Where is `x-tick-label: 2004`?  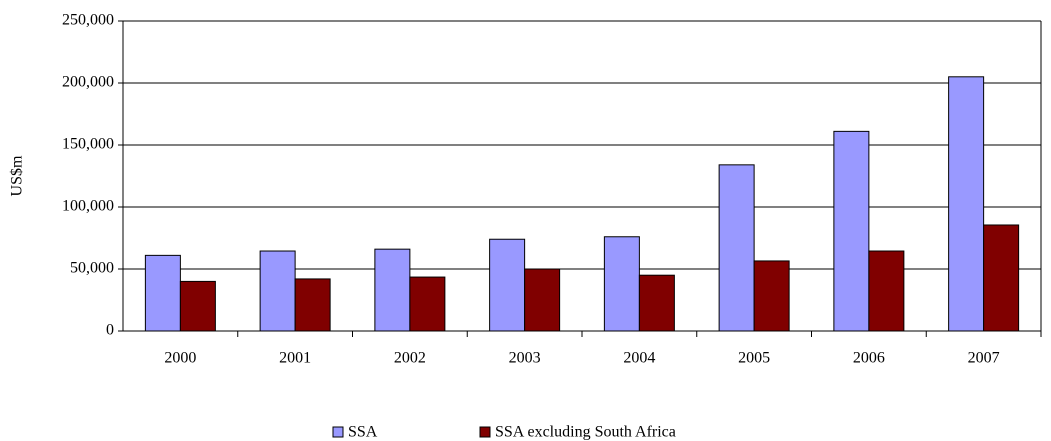 x-tick-label: 2004 is located at coordinates (639, 358).